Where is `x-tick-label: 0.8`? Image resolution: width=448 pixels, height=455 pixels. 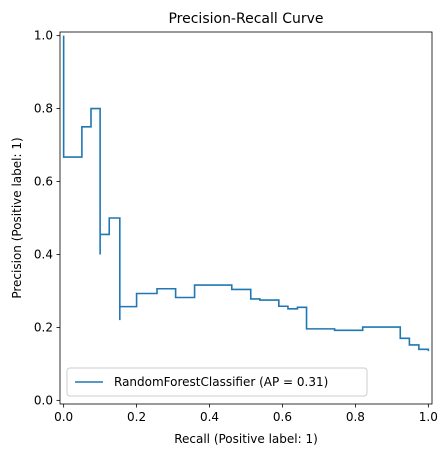 x-tick-label: 0.8 is located at coordinates (355, 417).